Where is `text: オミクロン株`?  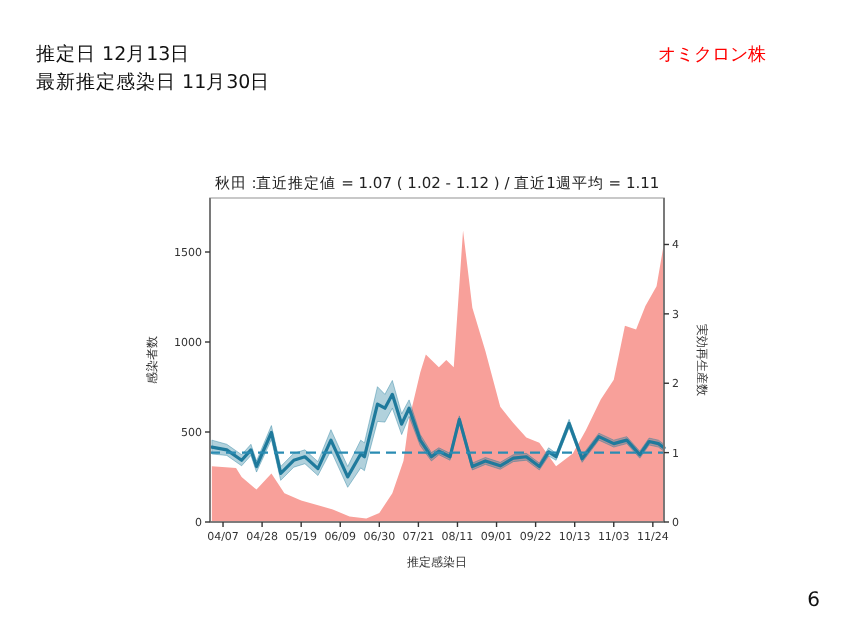 text: オミクロン株 is located at coordinates (712, 55).